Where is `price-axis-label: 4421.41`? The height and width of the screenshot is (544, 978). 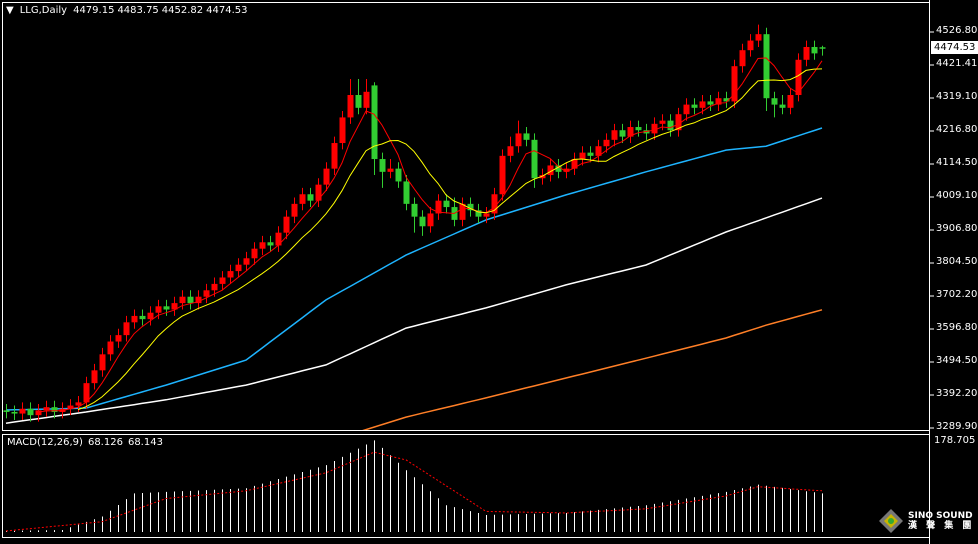 price-axis-label: 4421.41 is located at coordinates (957, 63).